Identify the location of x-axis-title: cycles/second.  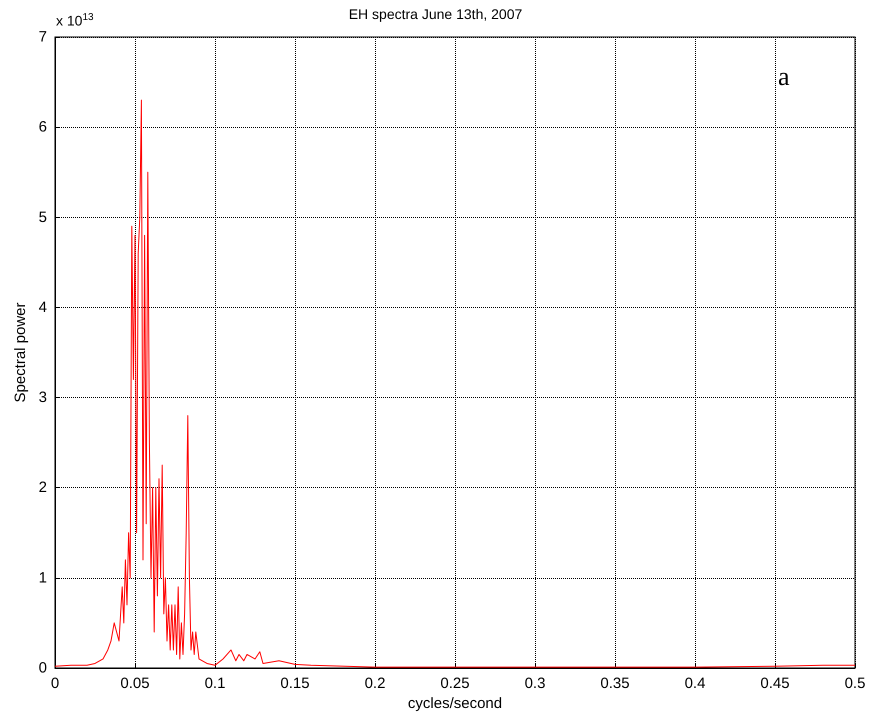
(455, 703).